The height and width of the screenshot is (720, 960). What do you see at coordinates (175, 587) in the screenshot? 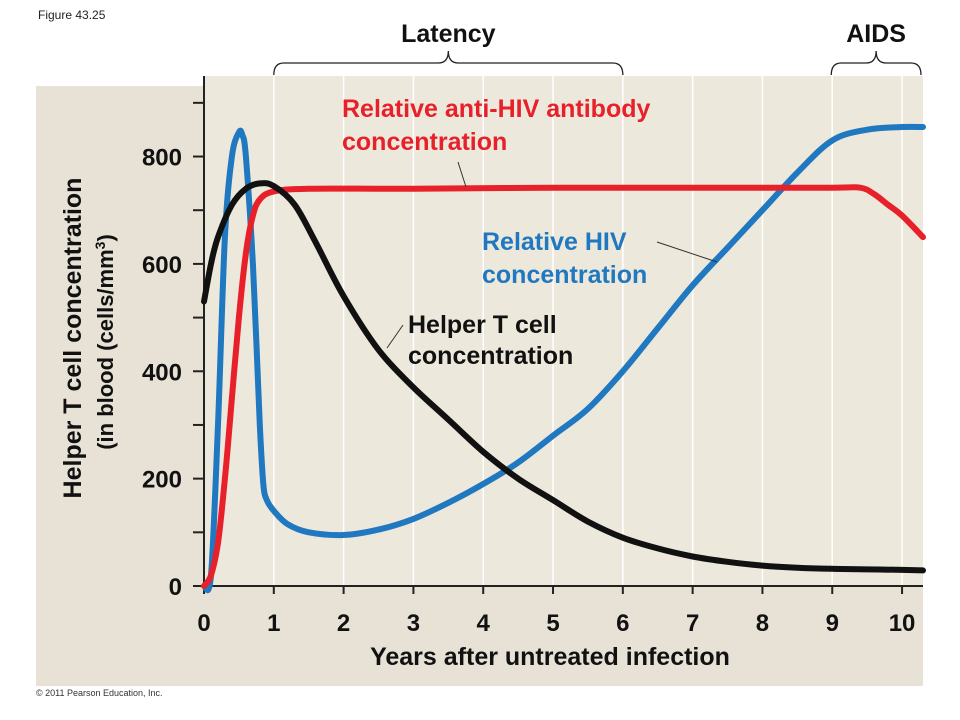
I see `y-tick-label: 0` at bounding box center [175, 587].